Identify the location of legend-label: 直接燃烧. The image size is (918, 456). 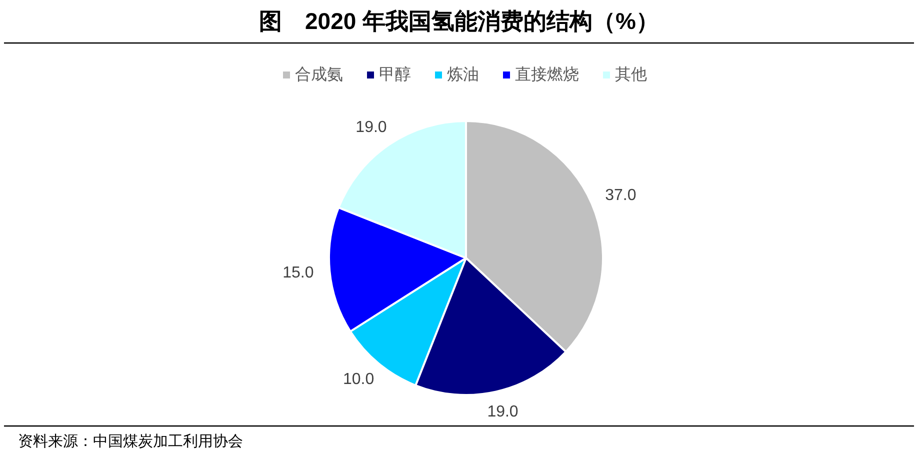
(547, 75).